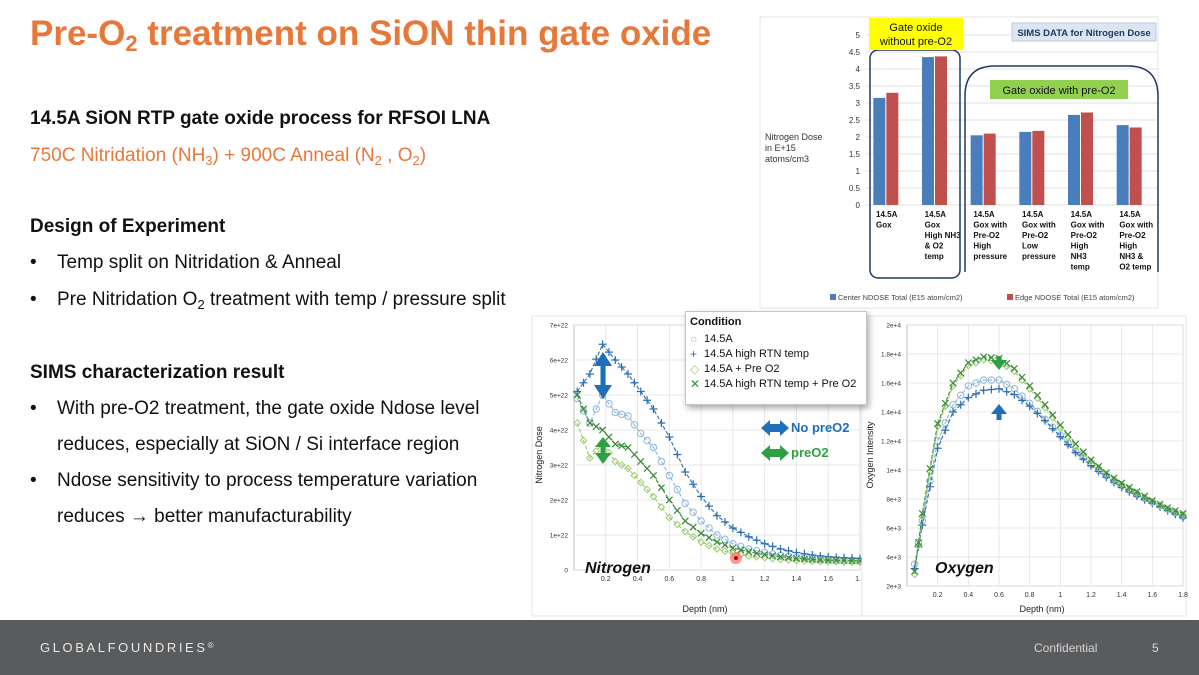 The height and width of the screenshot is (675, 1199). Describe the element at coordinates (742, 369) in the screenshot. I see `legend-item-3: 14.5A + Pre O2` at that location.